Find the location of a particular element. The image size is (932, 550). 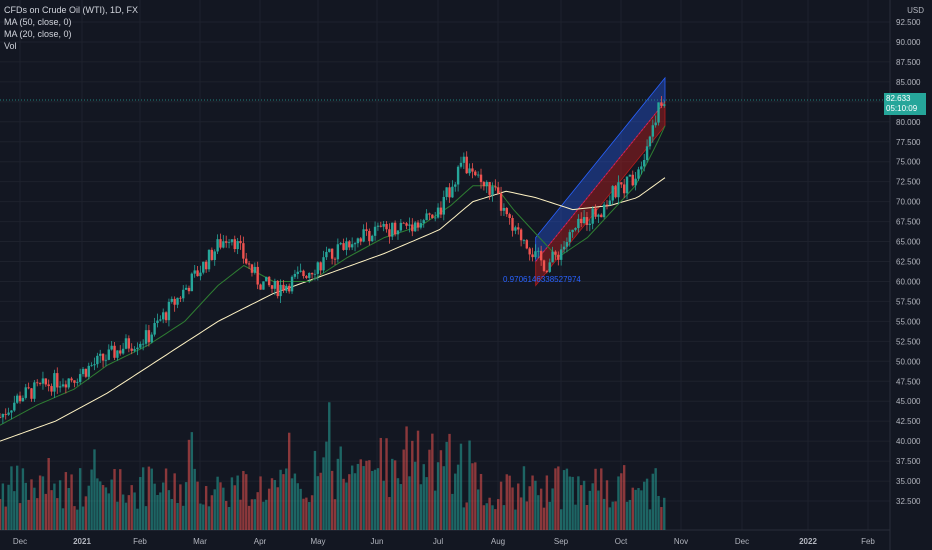

y-tick-label: 85.000 is located at coordinates (908, 82).